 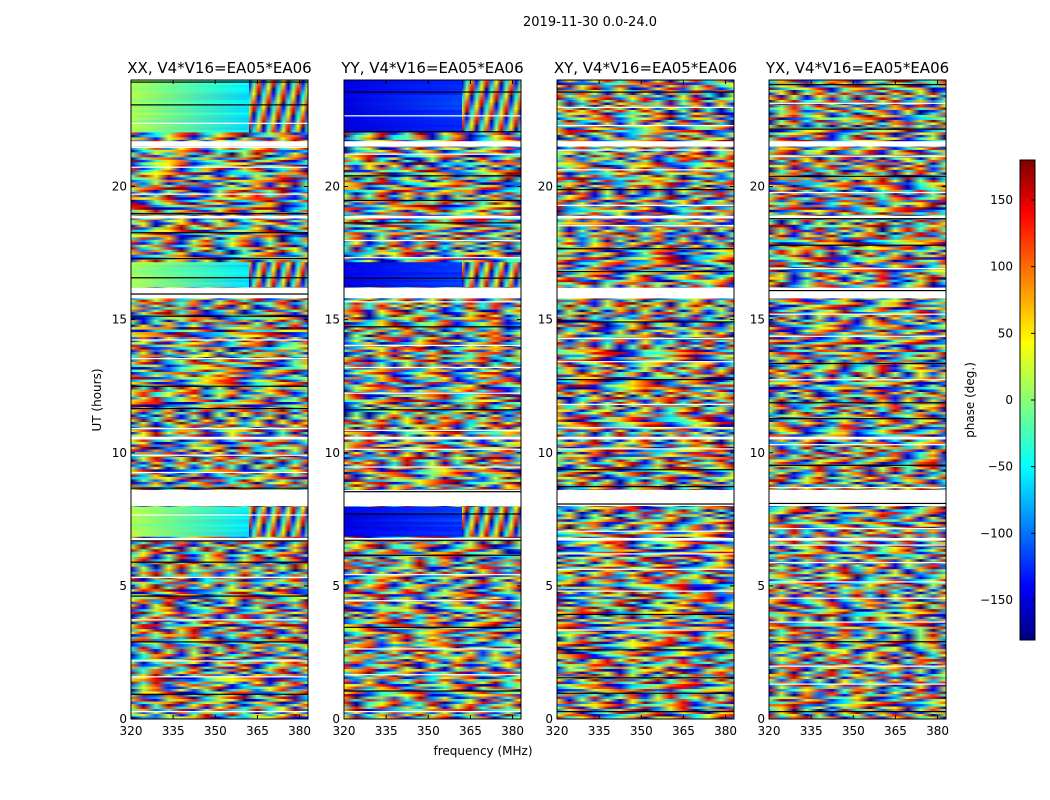 I want to click on x-axis-label: frequency (MHz), so click(x=482, y=751).